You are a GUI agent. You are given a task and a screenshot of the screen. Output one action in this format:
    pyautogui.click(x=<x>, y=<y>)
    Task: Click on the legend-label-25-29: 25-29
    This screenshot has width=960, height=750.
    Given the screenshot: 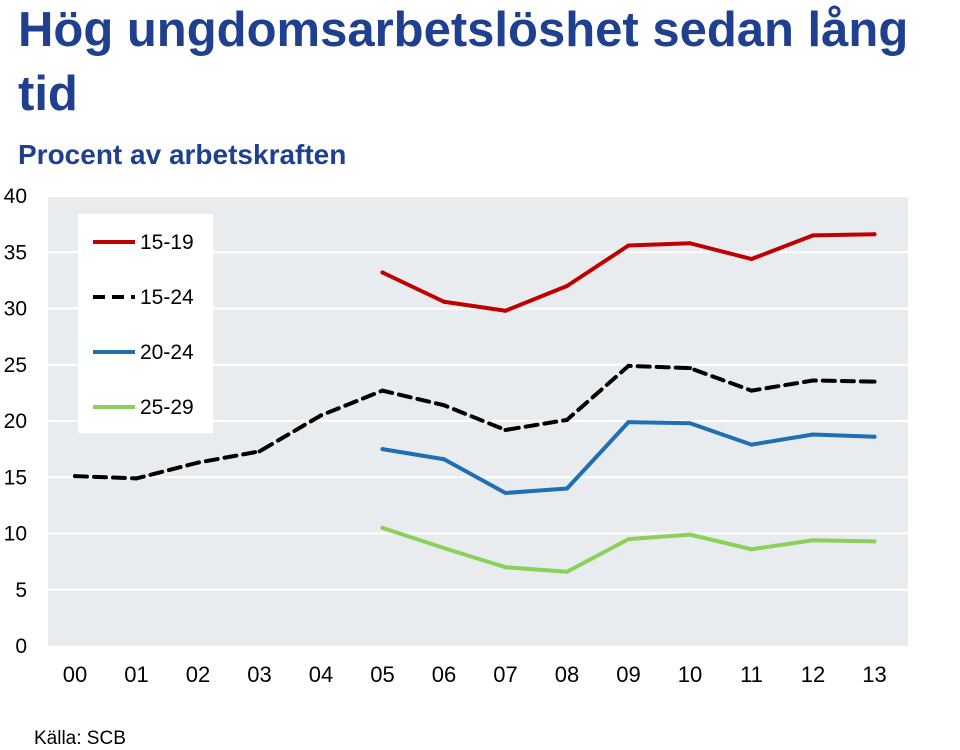 What is the action you would take?
    pyautogui.click(x=167, y=407)
    